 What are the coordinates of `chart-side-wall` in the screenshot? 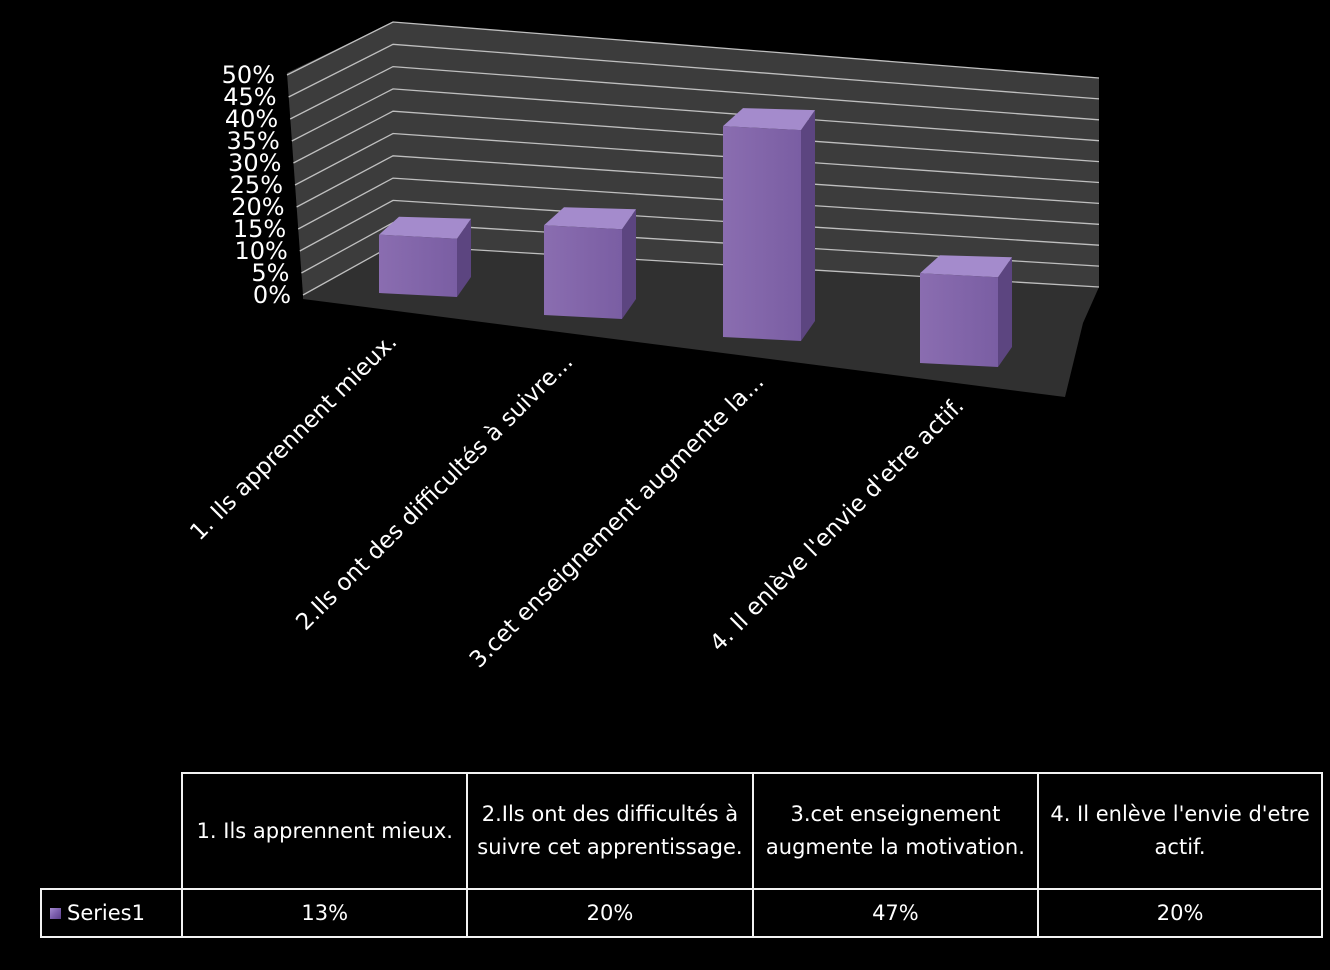 It's located at (340, 158).